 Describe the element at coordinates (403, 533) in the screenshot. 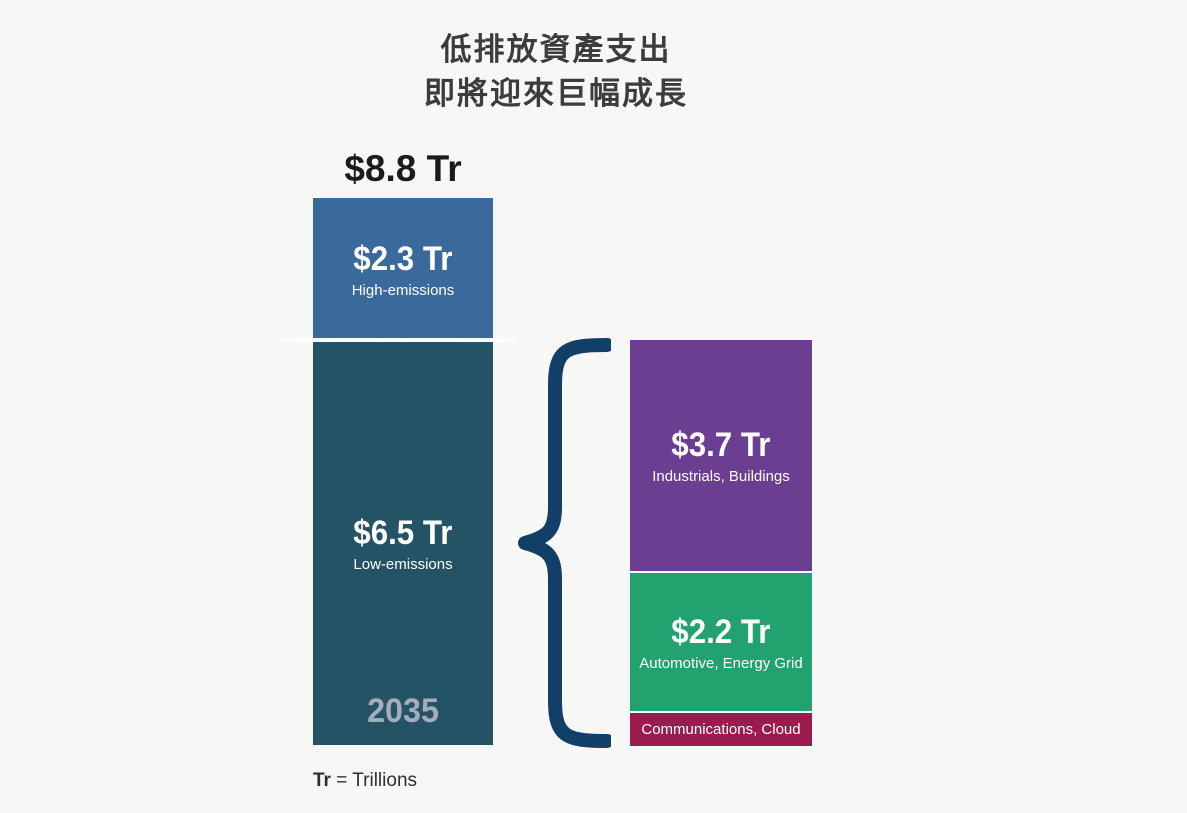

I see `low-emissions-value: $6.5 Tr` at that location.